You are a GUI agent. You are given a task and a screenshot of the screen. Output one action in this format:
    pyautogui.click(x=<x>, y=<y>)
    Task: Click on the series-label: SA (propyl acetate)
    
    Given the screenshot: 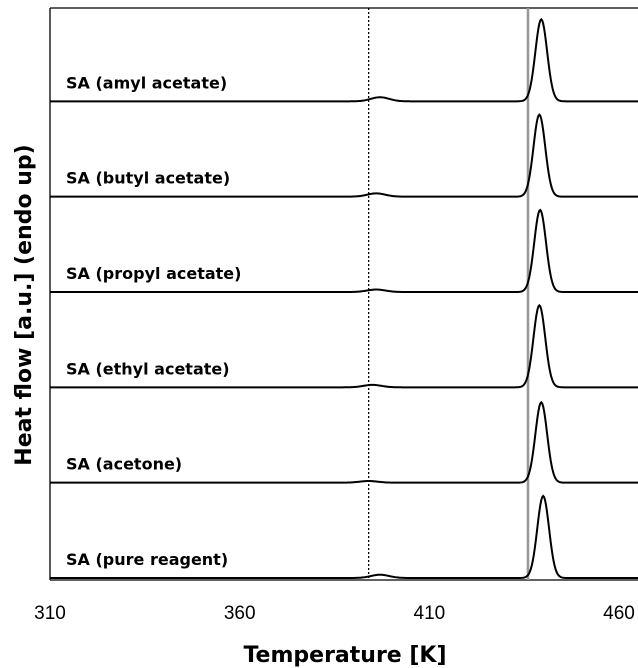 What is the action you would take?
    pyautogui.click(x=153, y=273)
    